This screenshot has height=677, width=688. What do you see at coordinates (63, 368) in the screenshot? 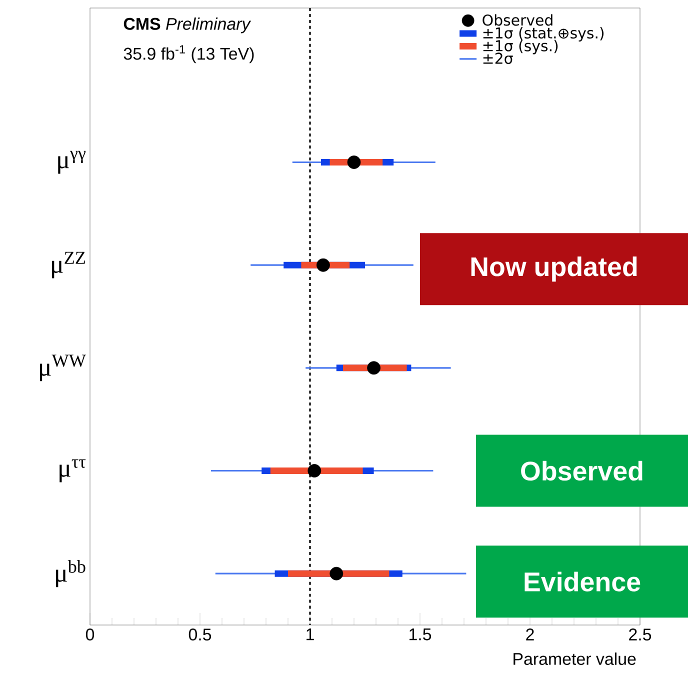
I see `y-tick-label: μ$^{WW}$` at bounding box center [63, 368].